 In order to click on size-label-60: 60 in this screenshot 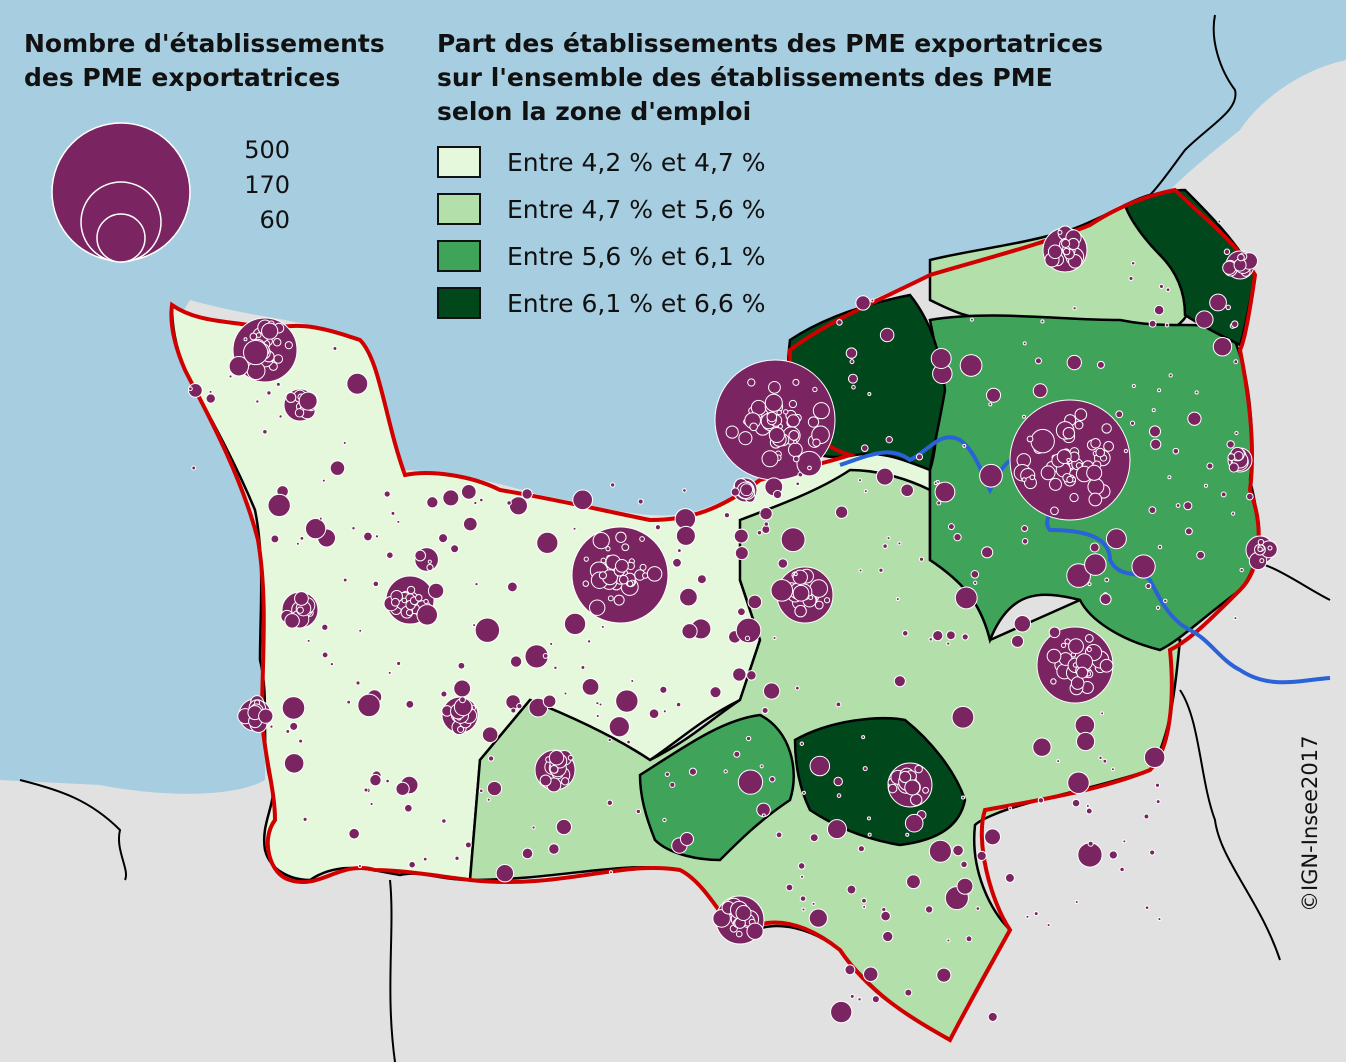, I will do `click(274, 220)`.